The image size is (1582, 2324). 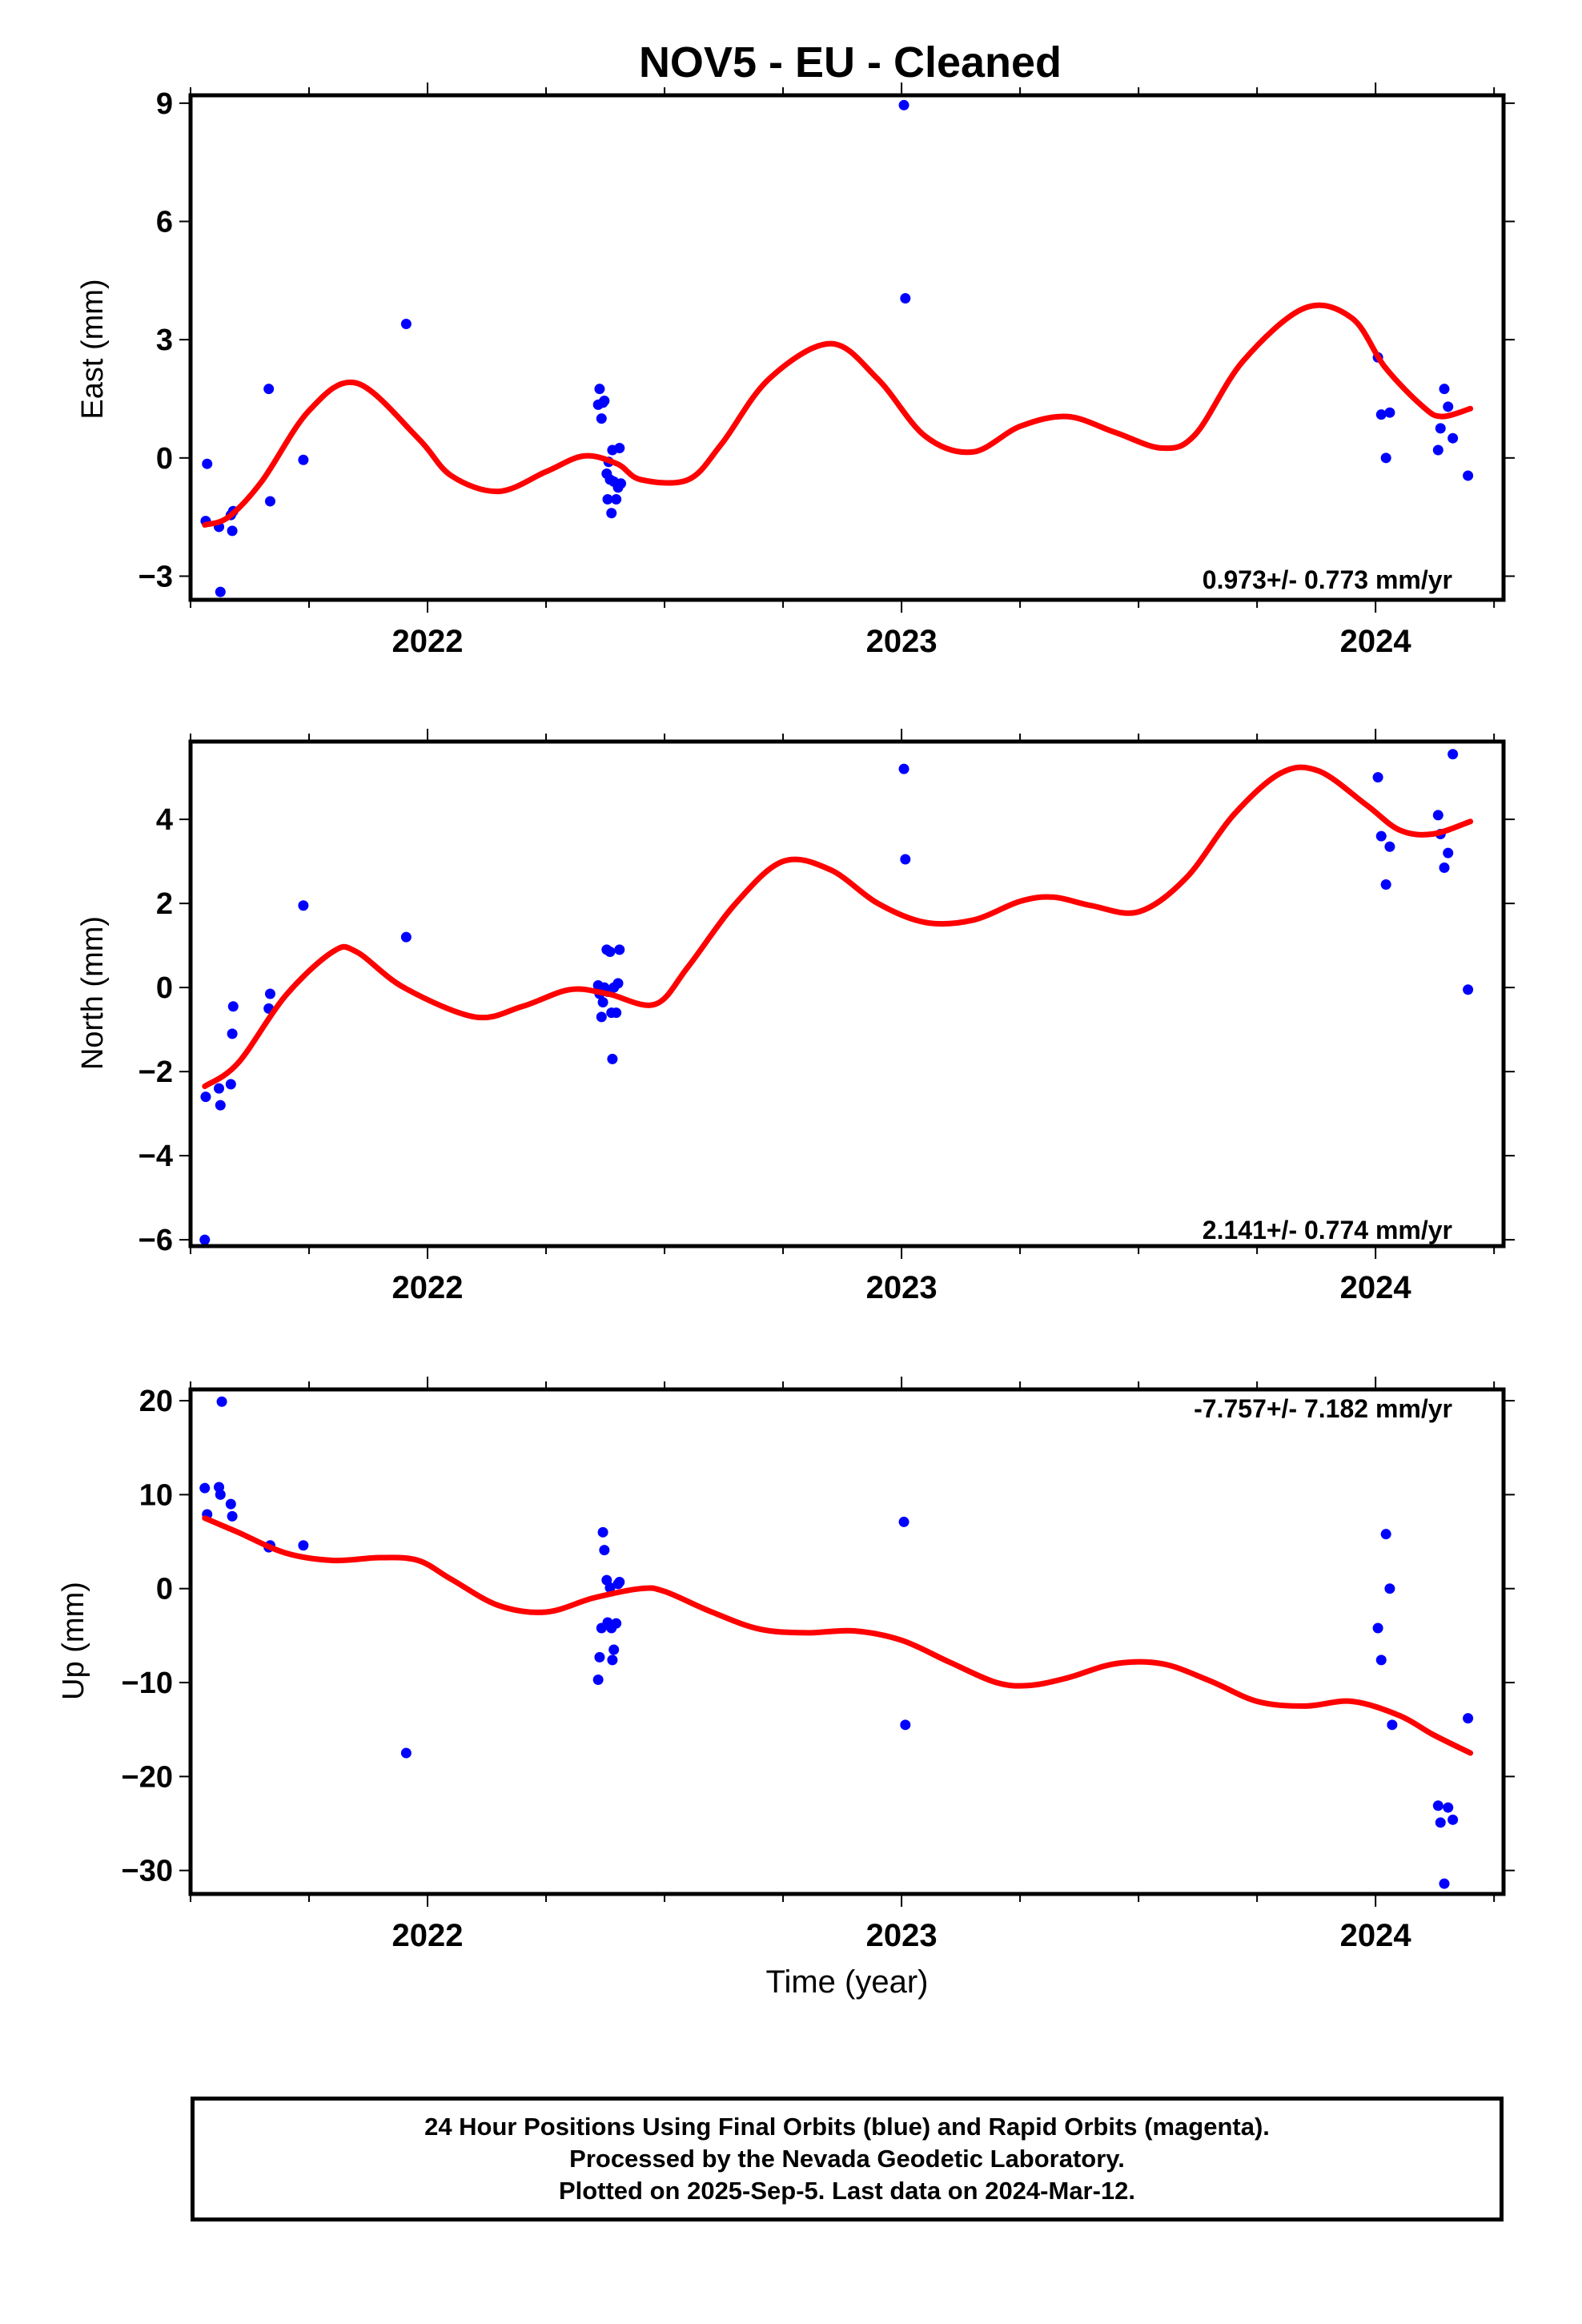 I want to click on north-ytick-label: −4, so click(x=156, y=1156).